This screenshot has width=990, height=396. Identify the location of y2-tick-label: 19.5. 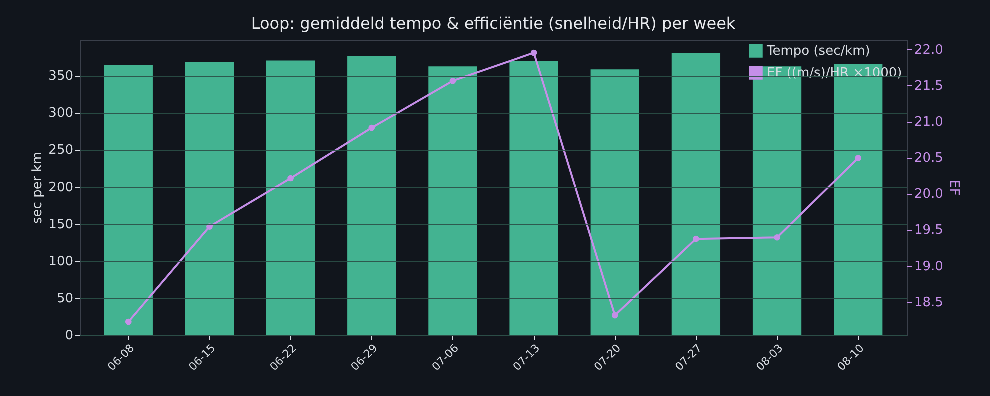
(929, 230).